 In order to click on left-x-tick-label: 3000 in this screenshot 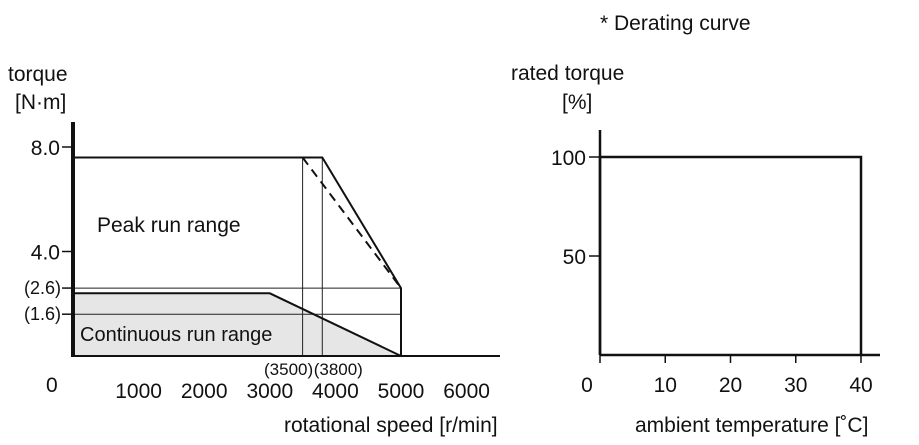, I will do `click(269, 391)`.